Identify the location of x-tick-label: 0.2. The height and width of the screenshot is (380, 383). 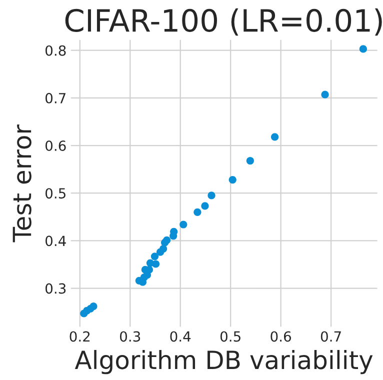
(80, 336).